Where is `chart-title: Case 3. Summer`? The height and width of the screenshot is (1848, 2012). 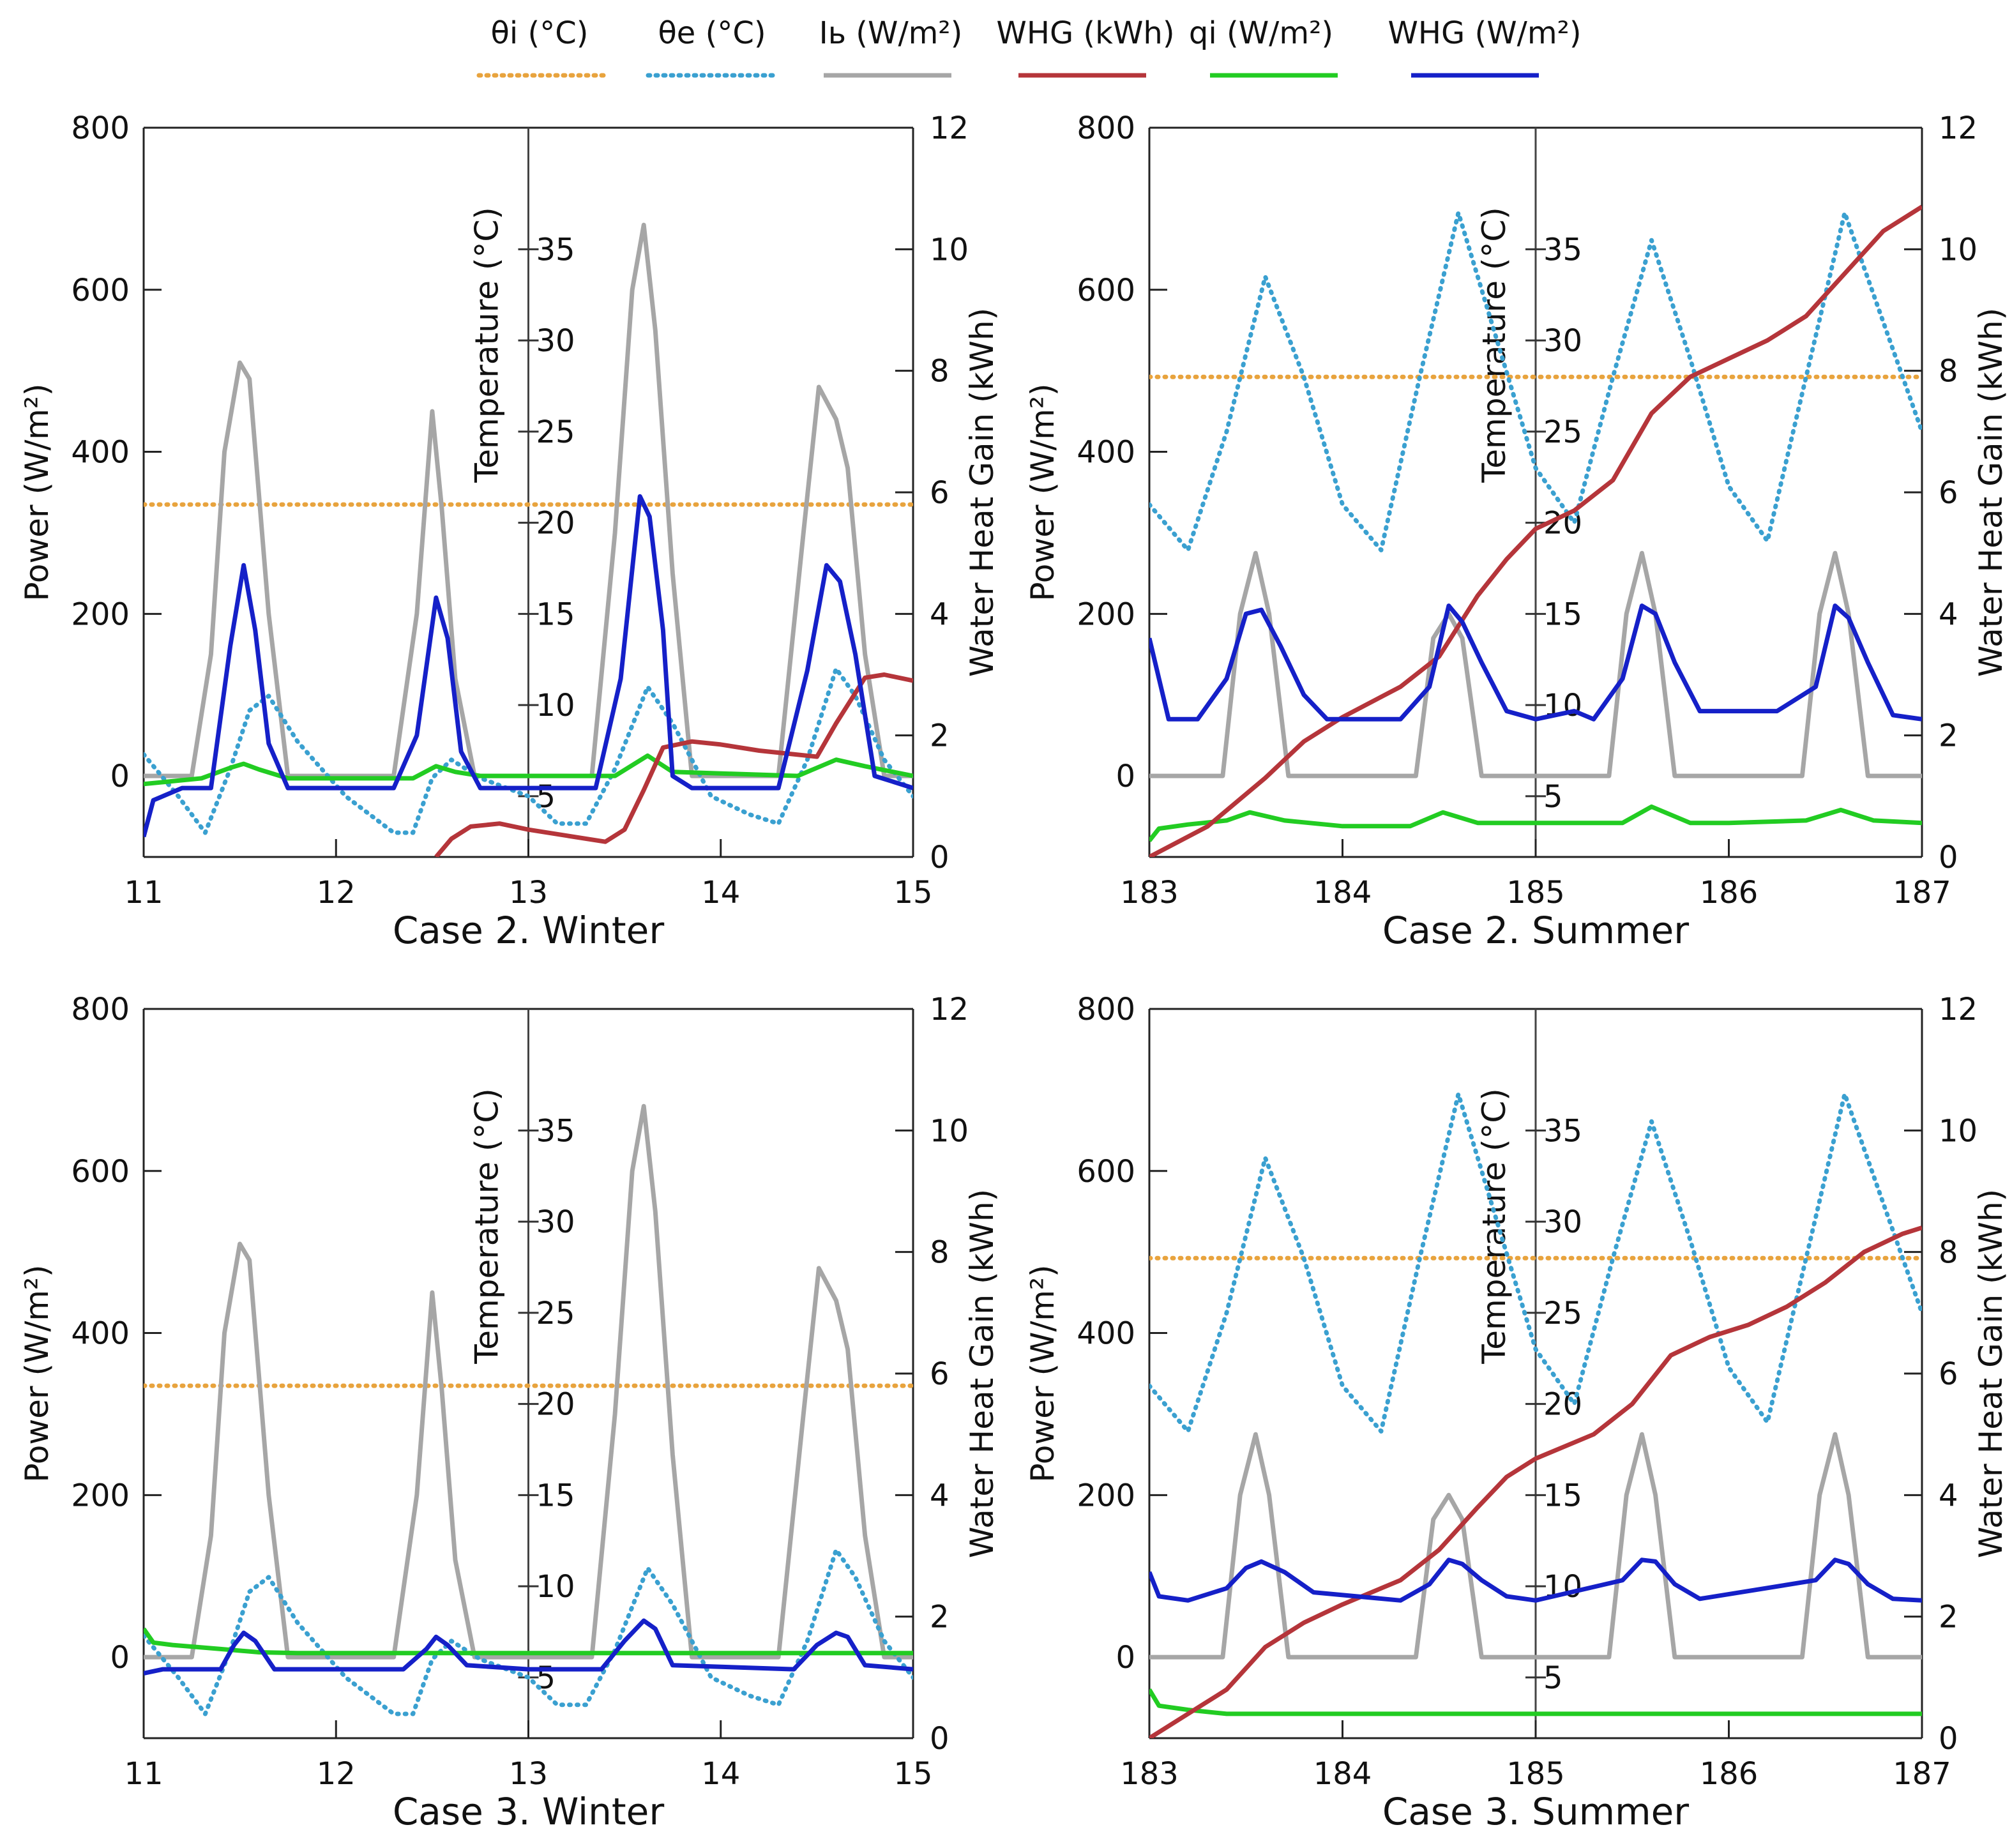 chart-title: Case 3. Summer is located at coordinates (1535, 1811).